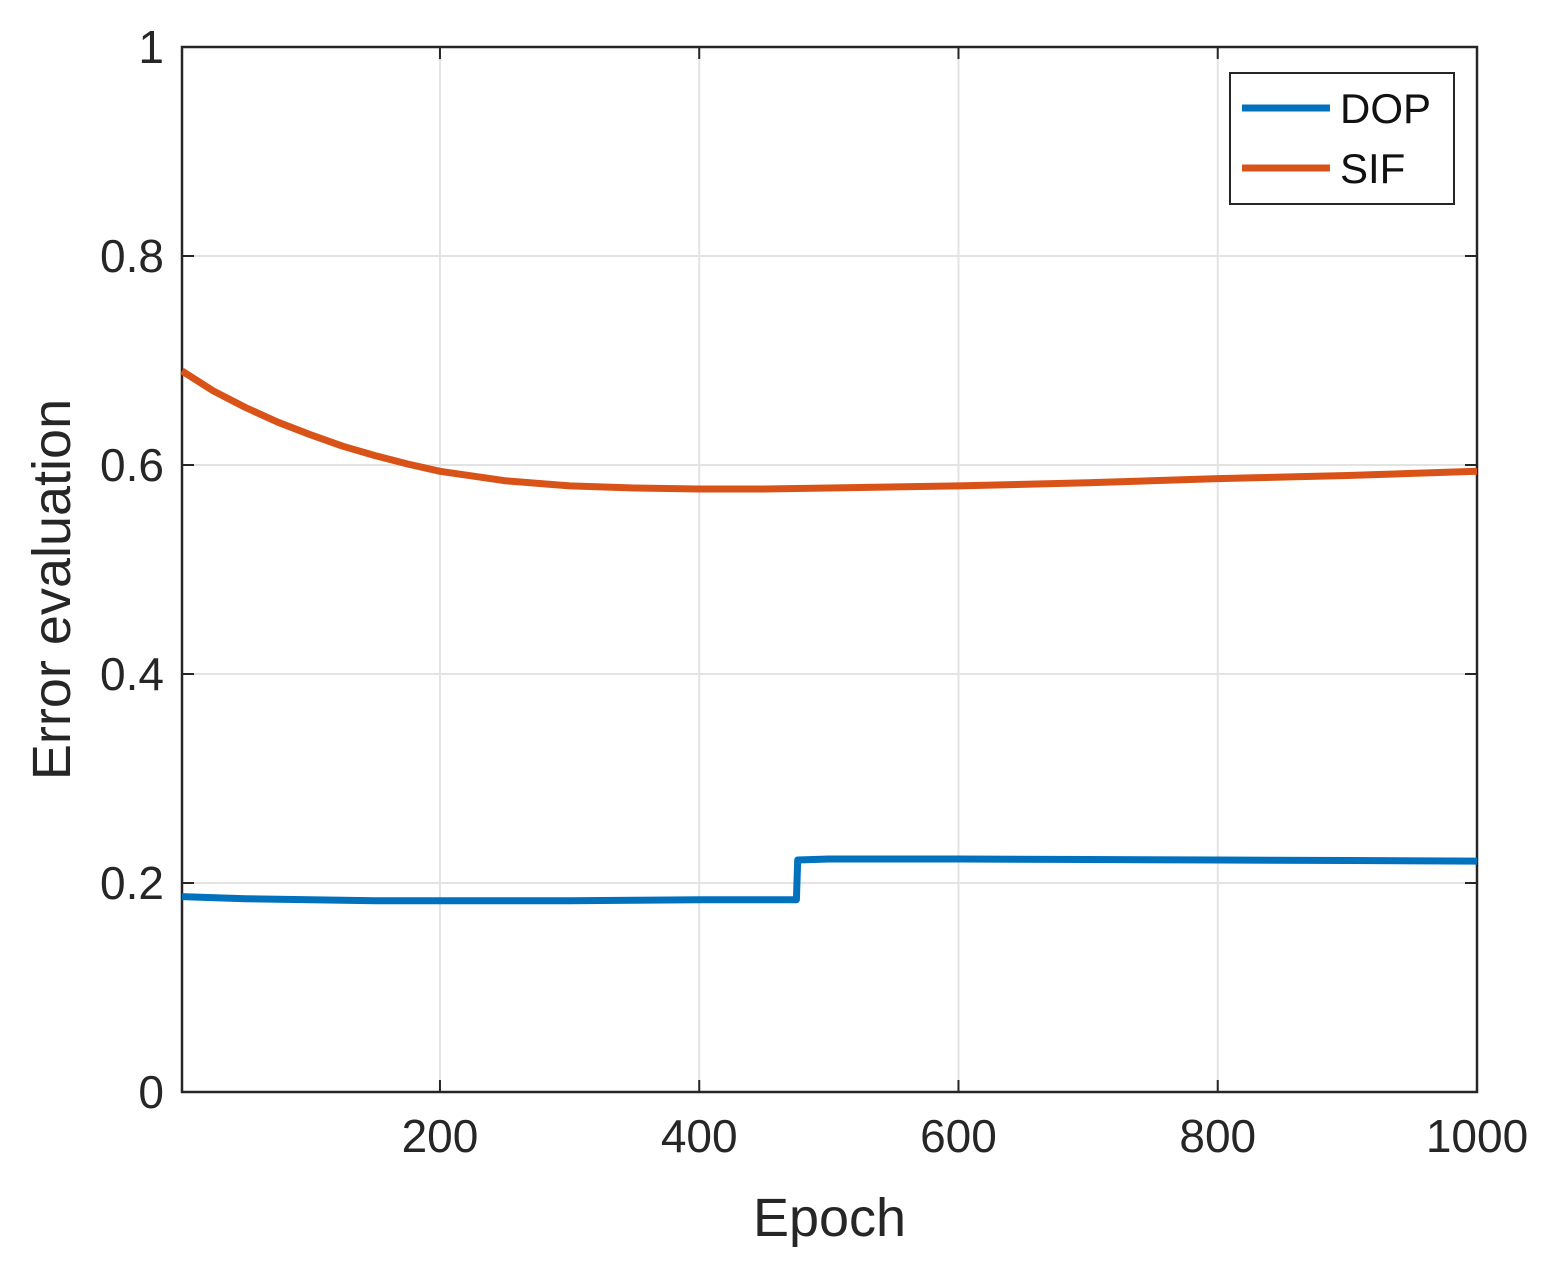 This screenshot has height=1265, width=1554. Describe the element at coordinates (132, 674) in the screenshot. I see `y-tick-label: 0.4` at that location.